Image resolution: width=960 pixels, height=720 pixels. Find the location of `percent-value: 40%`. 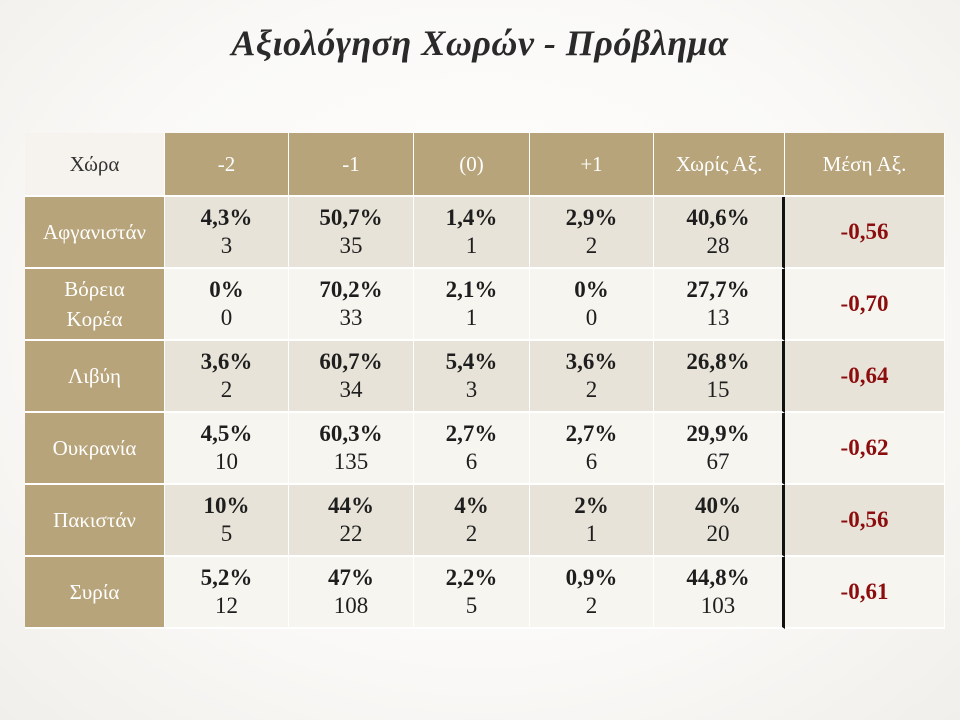

percent-value: 40% is located at coordinates (718, 505).